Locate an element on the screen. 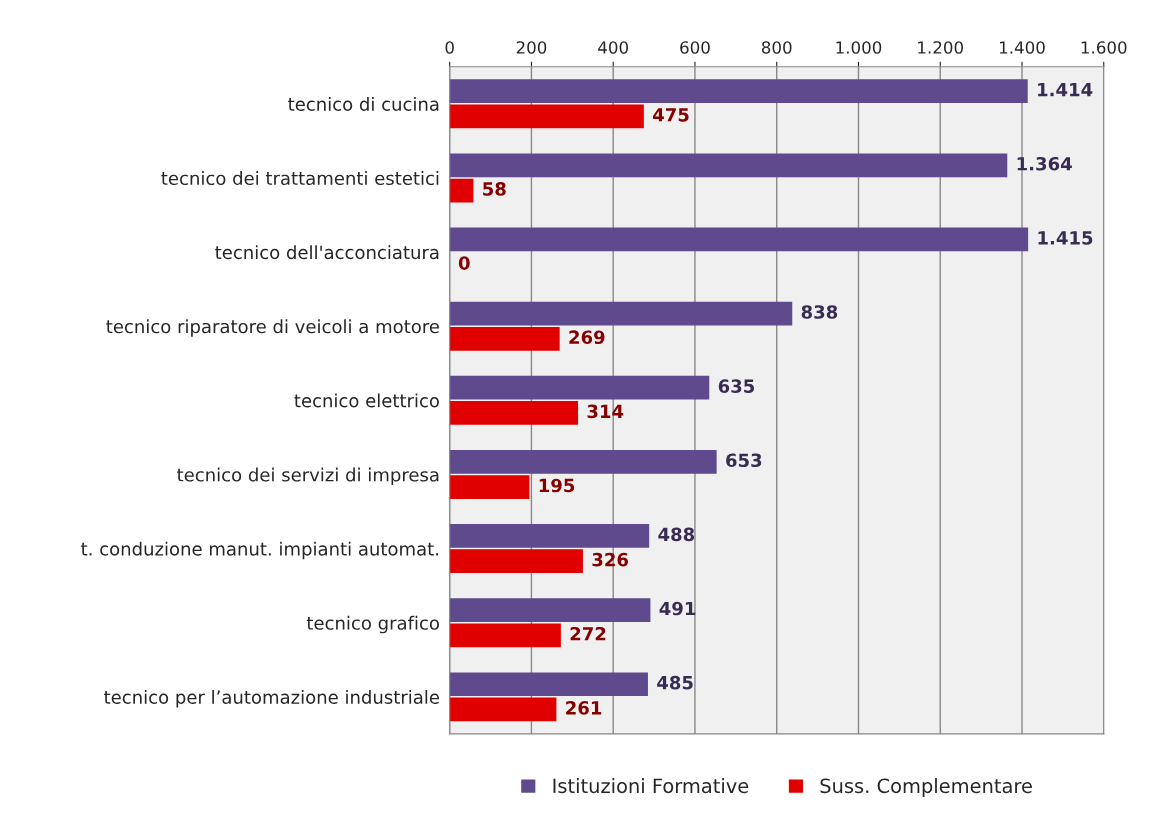  data-label: 1.414 is located at coordinates (1065, 90).